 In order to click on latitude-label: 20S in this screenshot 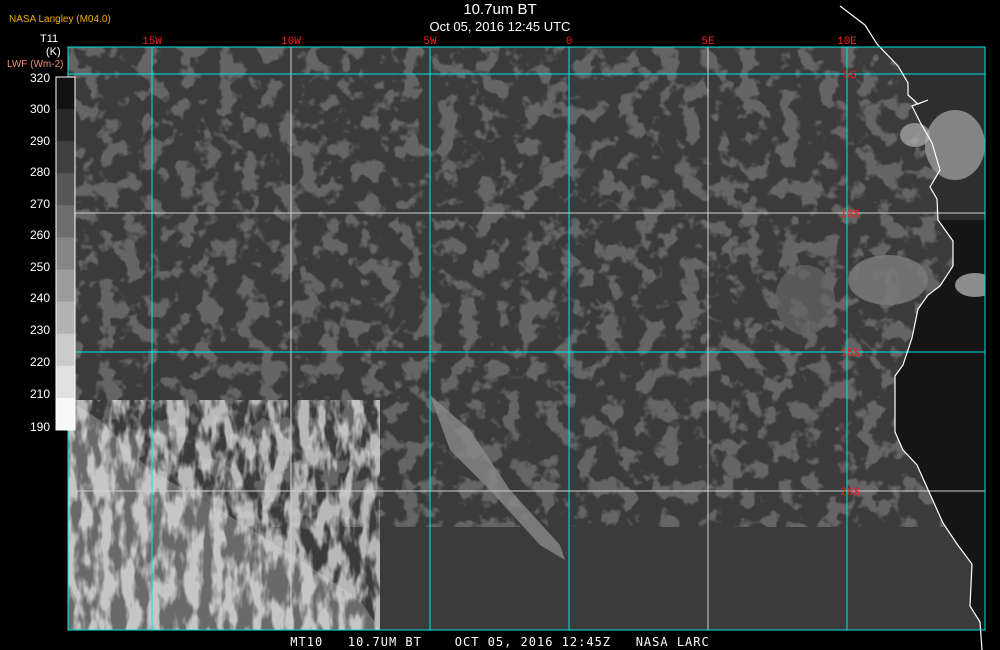, I will do `click(850, 493)`.